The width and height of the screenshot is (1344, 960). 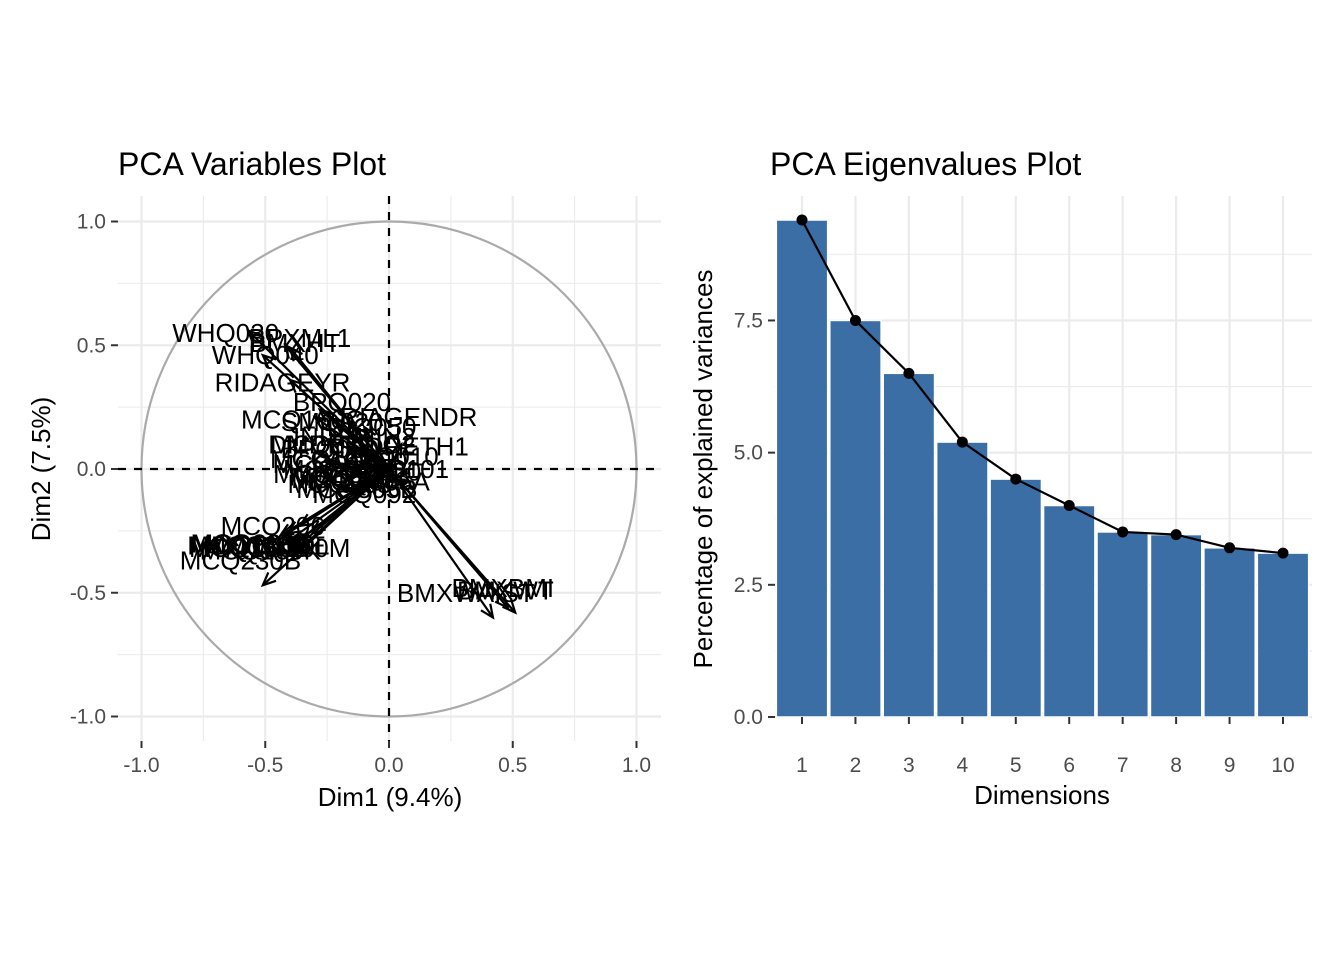 I want to click on variable-label-mcq160n: MCQ160N, so click(x=334, y=474).